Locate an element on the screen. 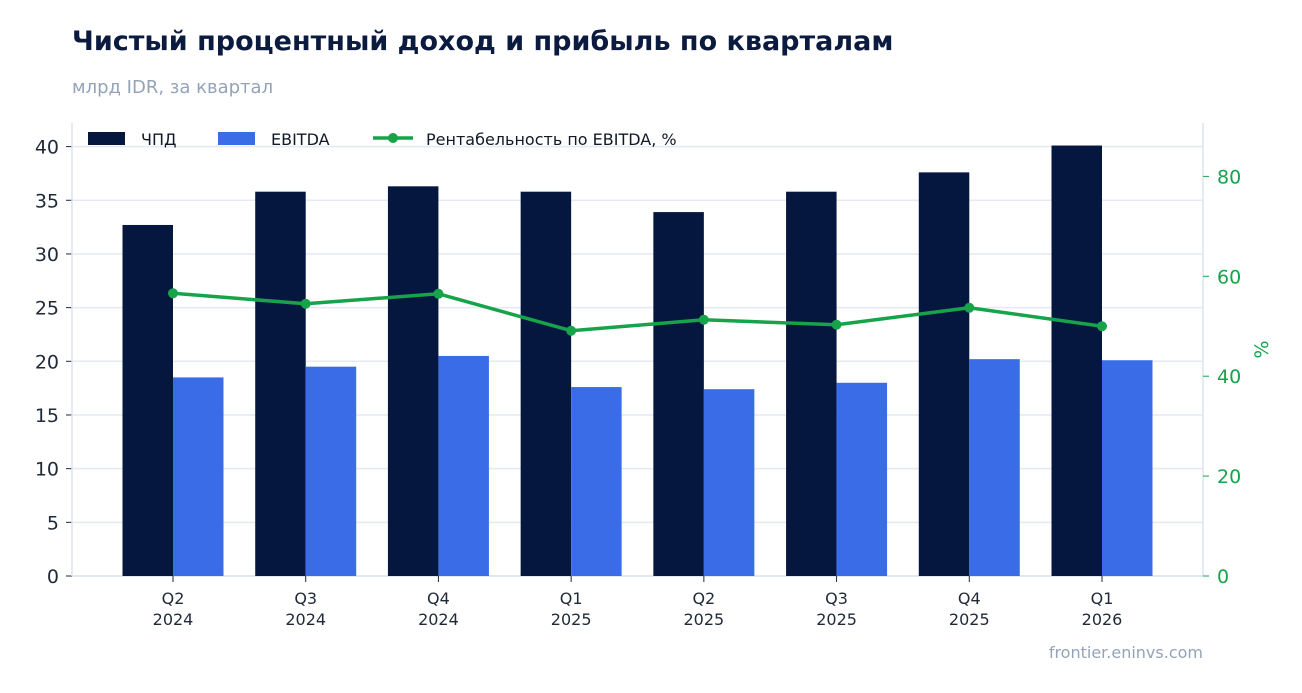 The width and height of the screenshot is (1302, 693). y-right-tick-label: 0 is located at coordinates (1223, 577).